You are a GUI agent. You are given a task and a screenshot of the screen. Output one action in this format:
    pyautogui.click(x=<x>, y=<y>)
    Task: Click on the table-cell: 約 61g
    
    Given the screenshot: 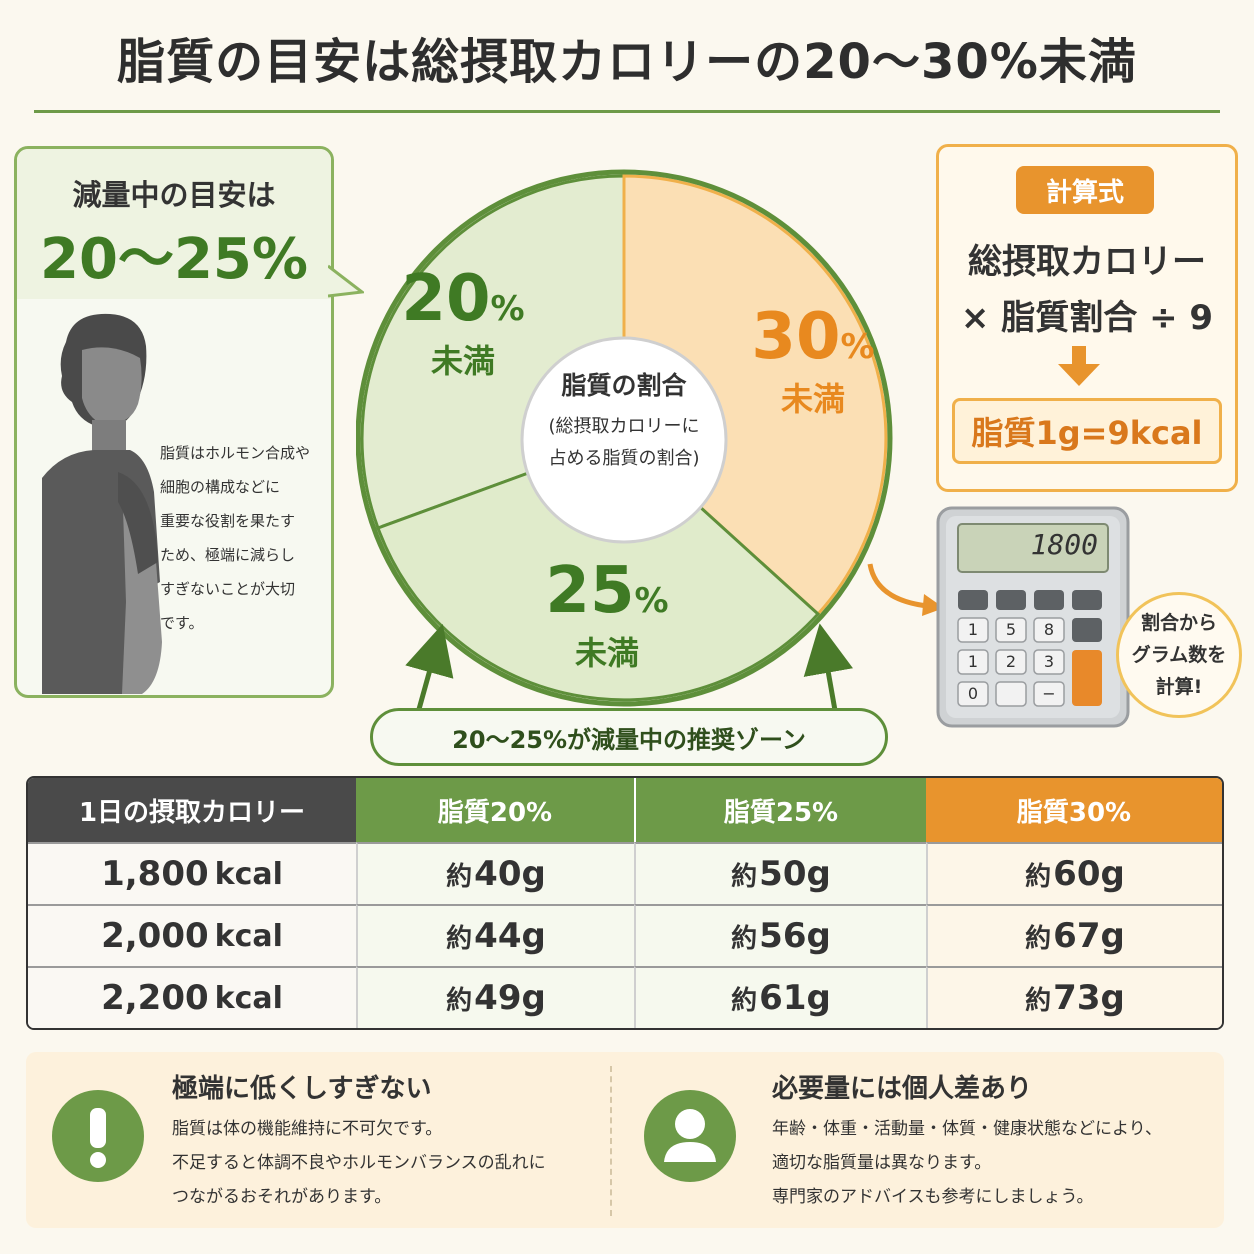 What is the action you would take?
    pyautogui.click(x=780, y=997)
    